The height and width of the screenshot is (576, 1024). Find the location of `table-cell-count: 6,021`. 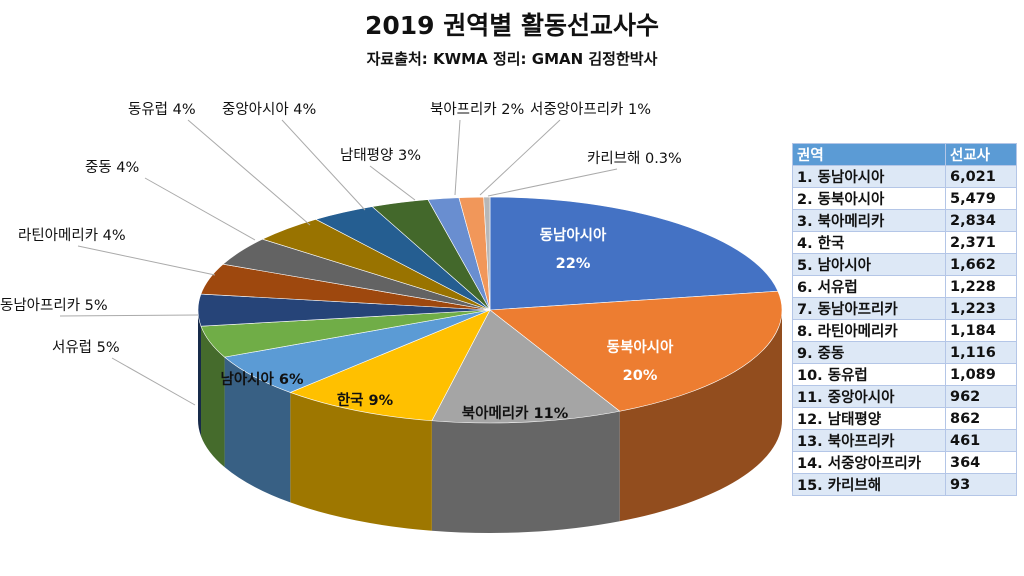

table-cell-count: 6,021 is located at coordinates (981, 176).